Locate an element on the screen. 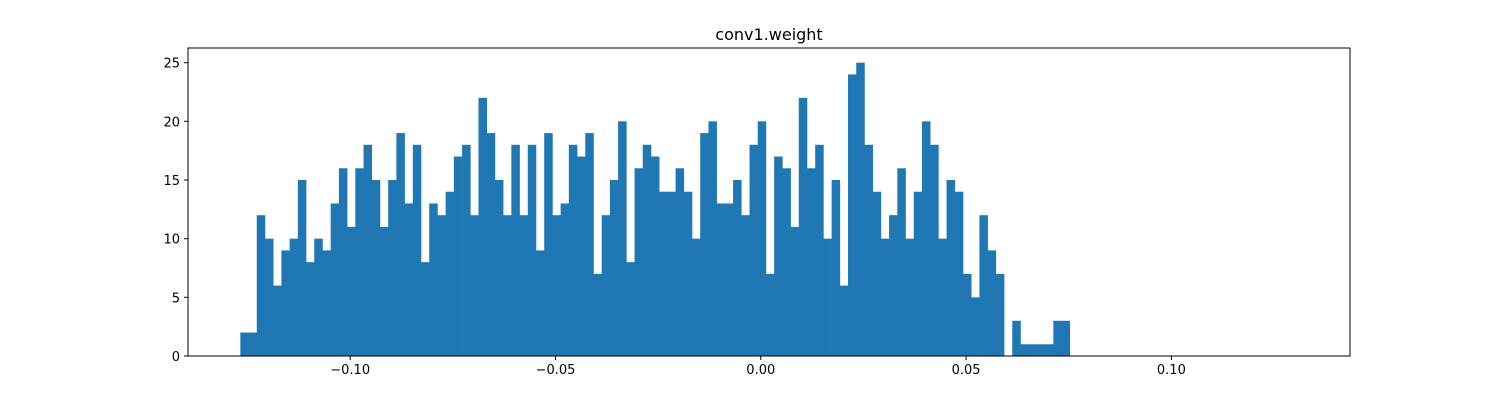  x-tick-label: 0.05 is located at coordinates (966, 370).